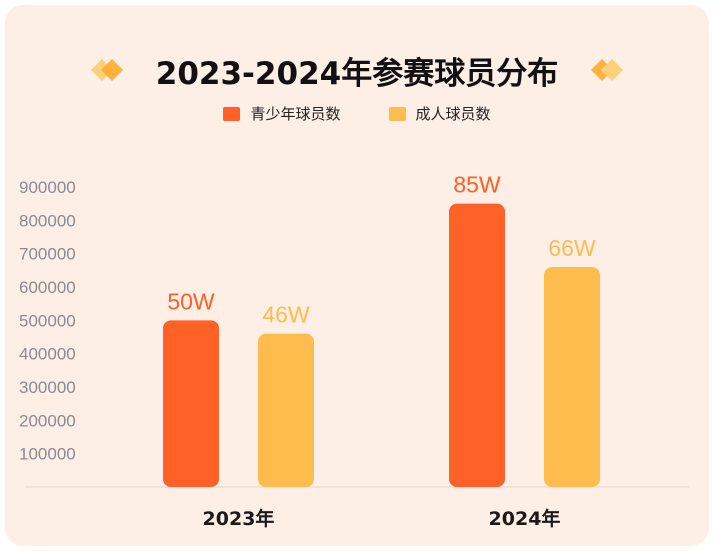  Describe the element at coordinates (607, 70) in the screenshot. I see `diamond-decoration-right-icon` at that location.